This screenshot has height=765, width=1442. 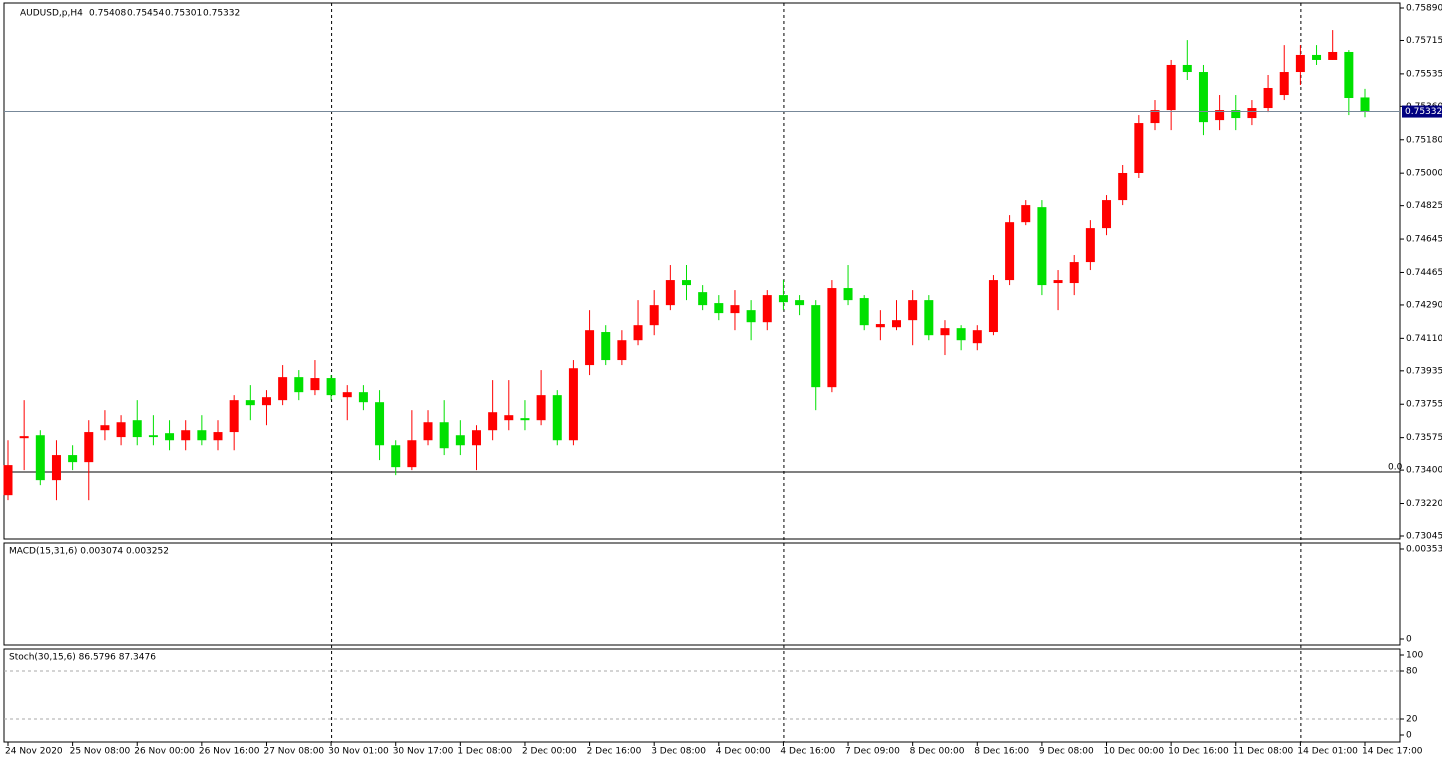 What do you see at coordinates (1424, 504) in the screenshot?
I see `y-tick-label: 0.73220` at bounding box center [1424, 504].